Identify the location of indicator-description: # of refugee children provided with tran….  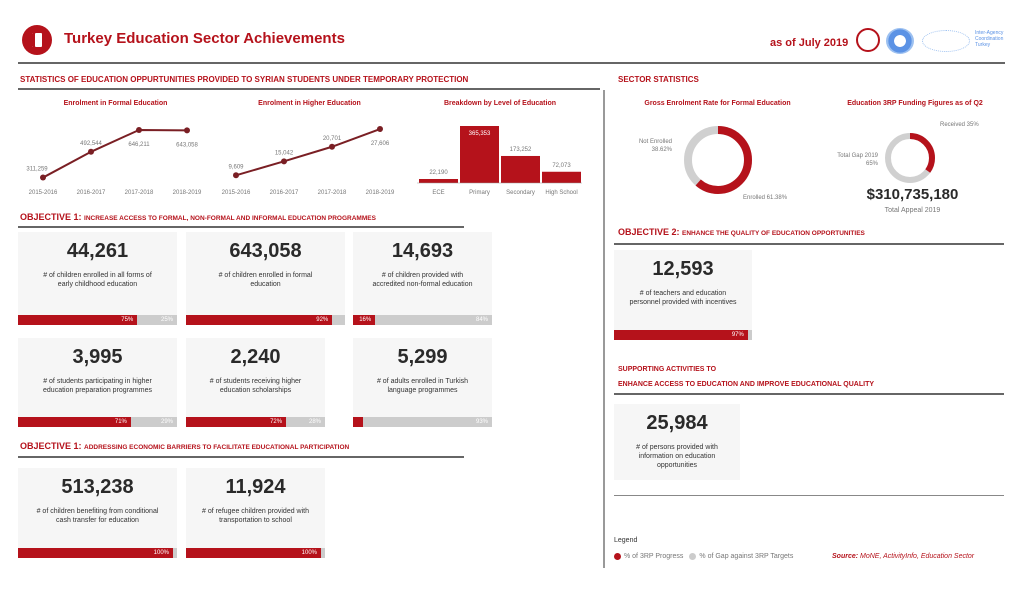
(255, 516).